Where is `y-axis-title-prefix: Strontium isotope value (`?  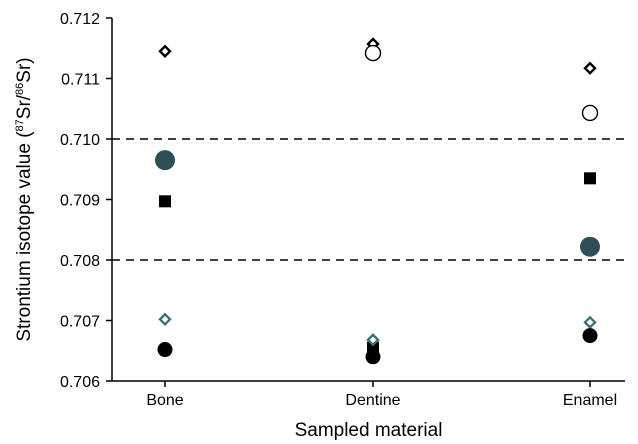 y-axis-title-prefix: Strontium isotope value ( is located at coordinates (24, 236).